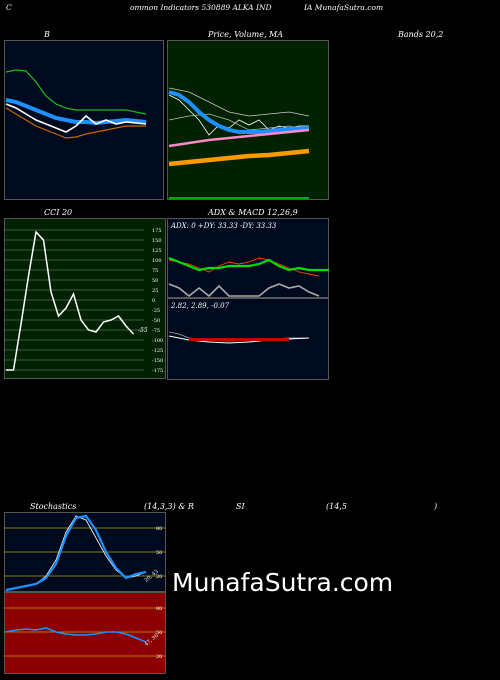 The height and width of the screenshot is (680, 500). I want to click on macd-readout: 2.82, 2.89, -0.07, so click(200, 306).